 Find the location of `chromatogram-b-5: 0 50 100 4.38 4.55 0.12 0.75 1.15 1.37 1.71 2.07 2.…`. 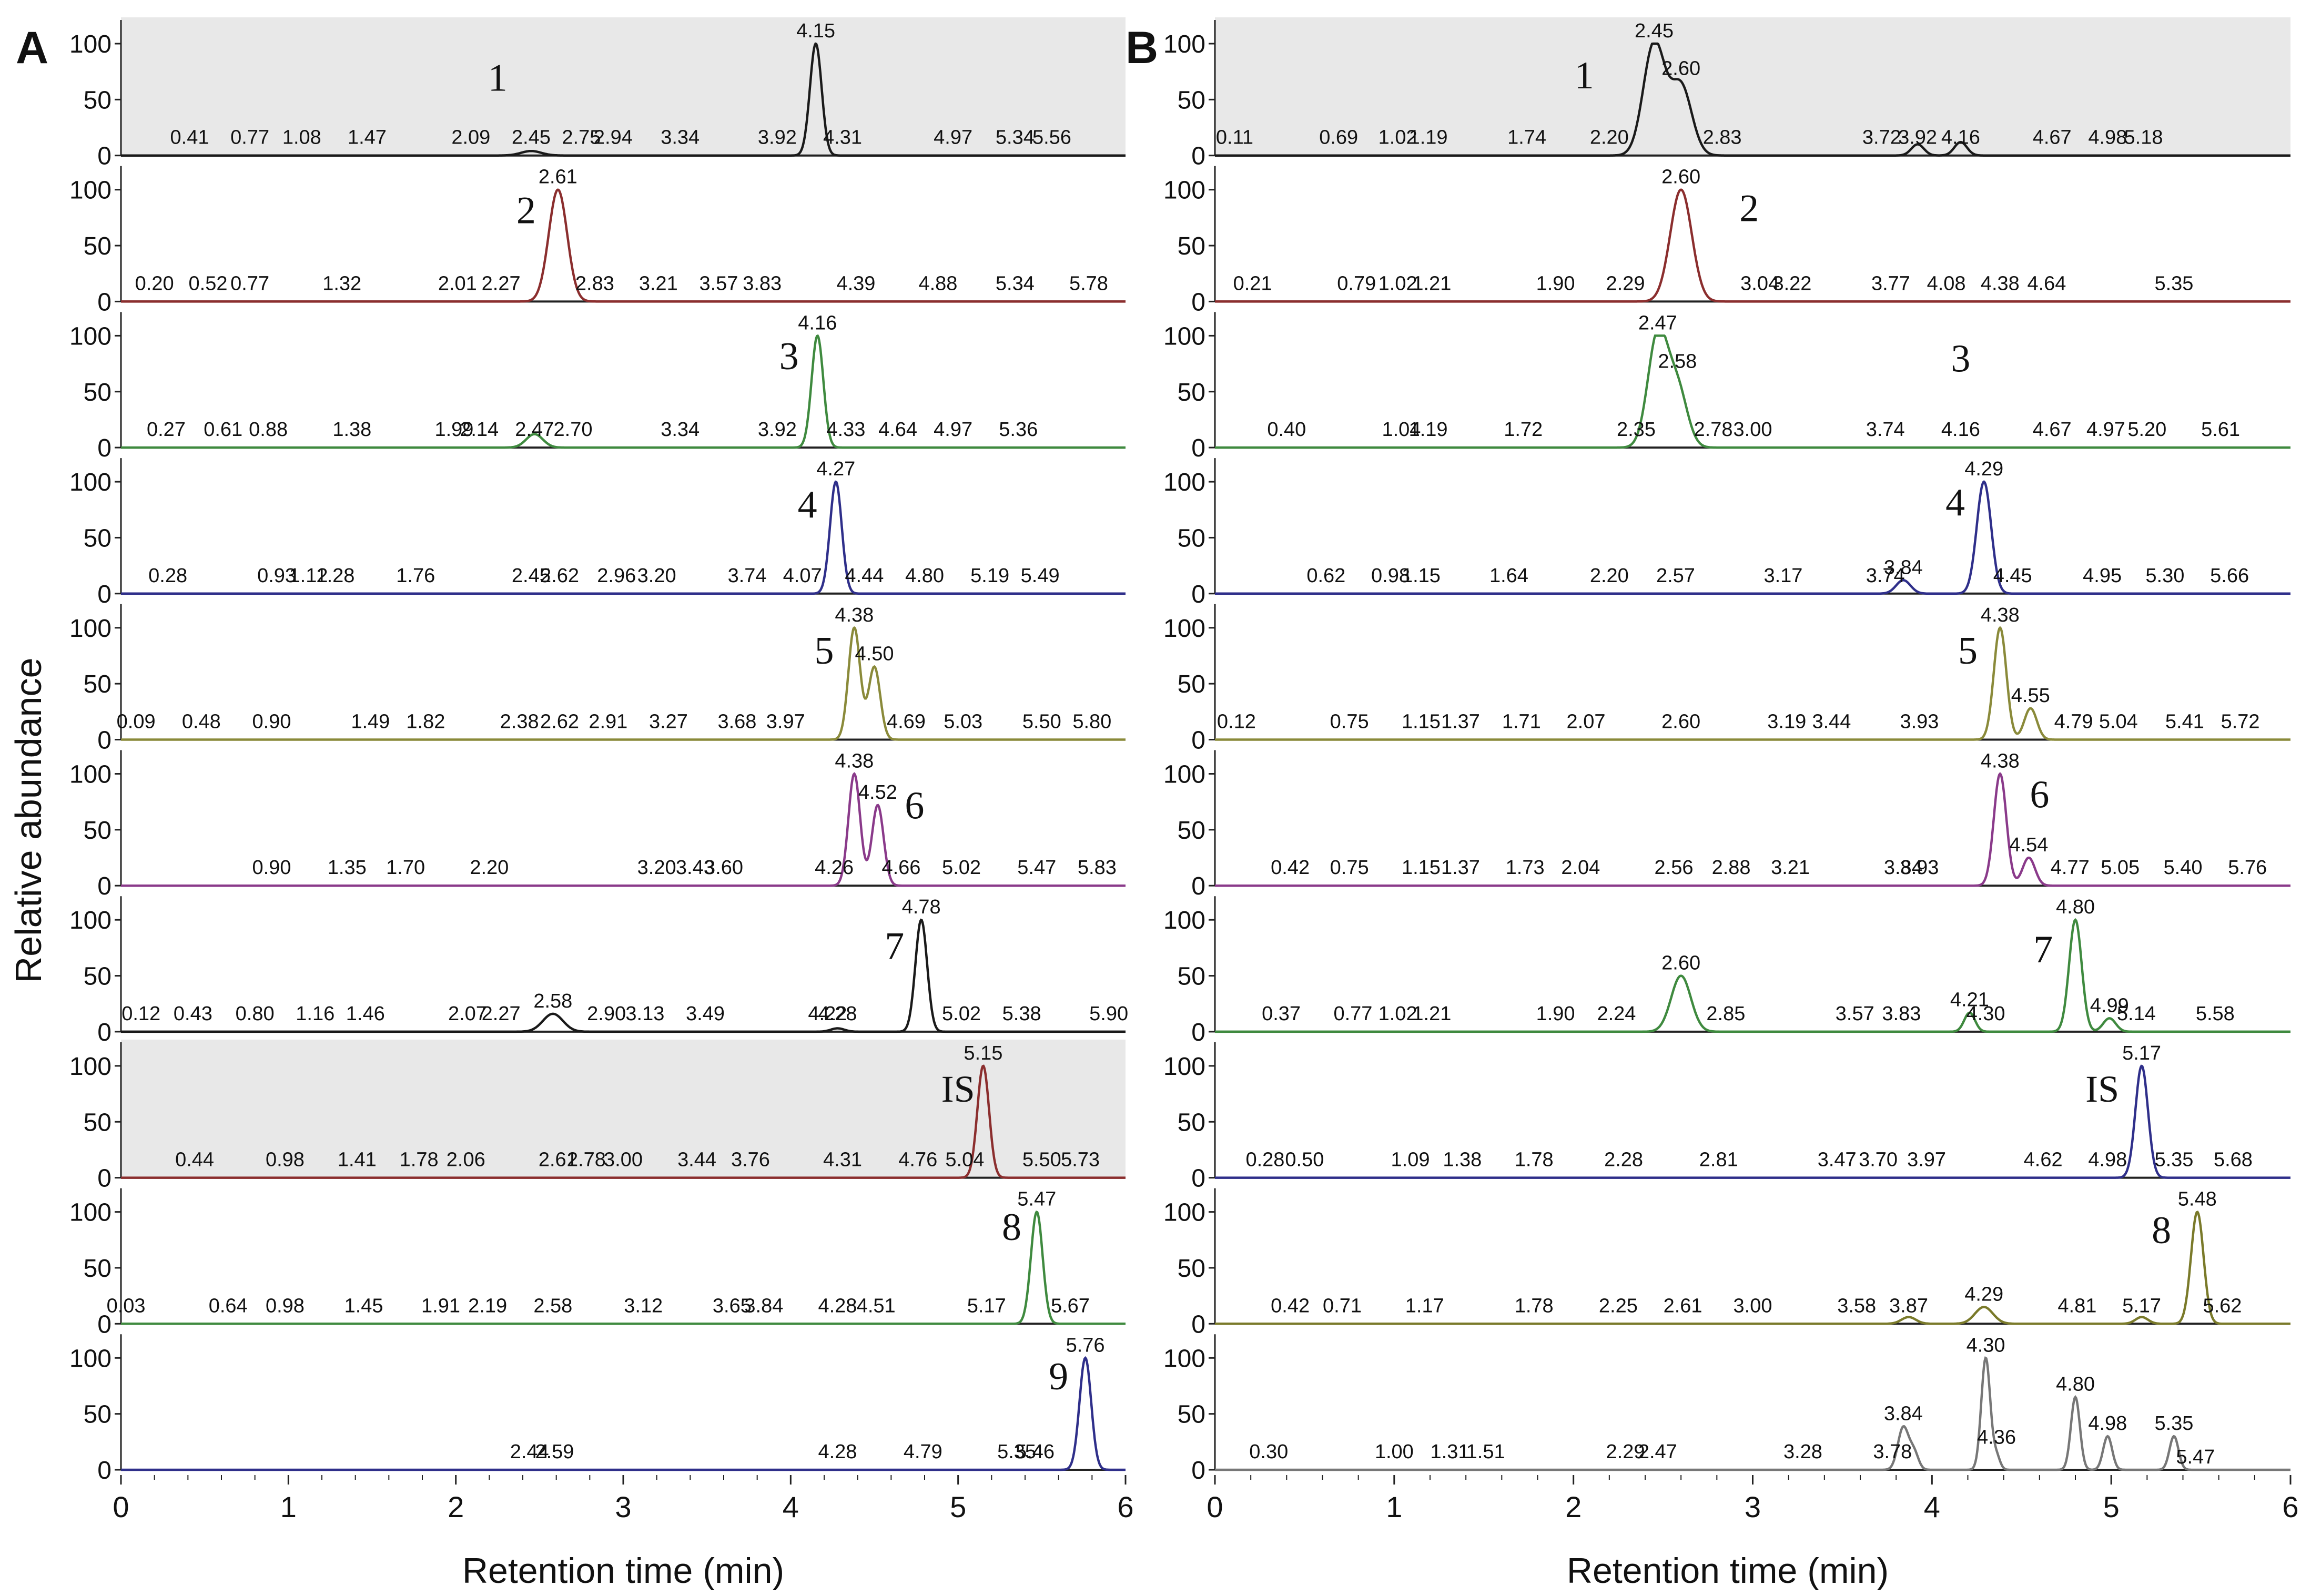

chromatogram-b-5: 0 50 100 4.38 4.55 0.12 0.75 1.15 1.37 1.71 2.07 2.… is located at coordinates (1726, 679).